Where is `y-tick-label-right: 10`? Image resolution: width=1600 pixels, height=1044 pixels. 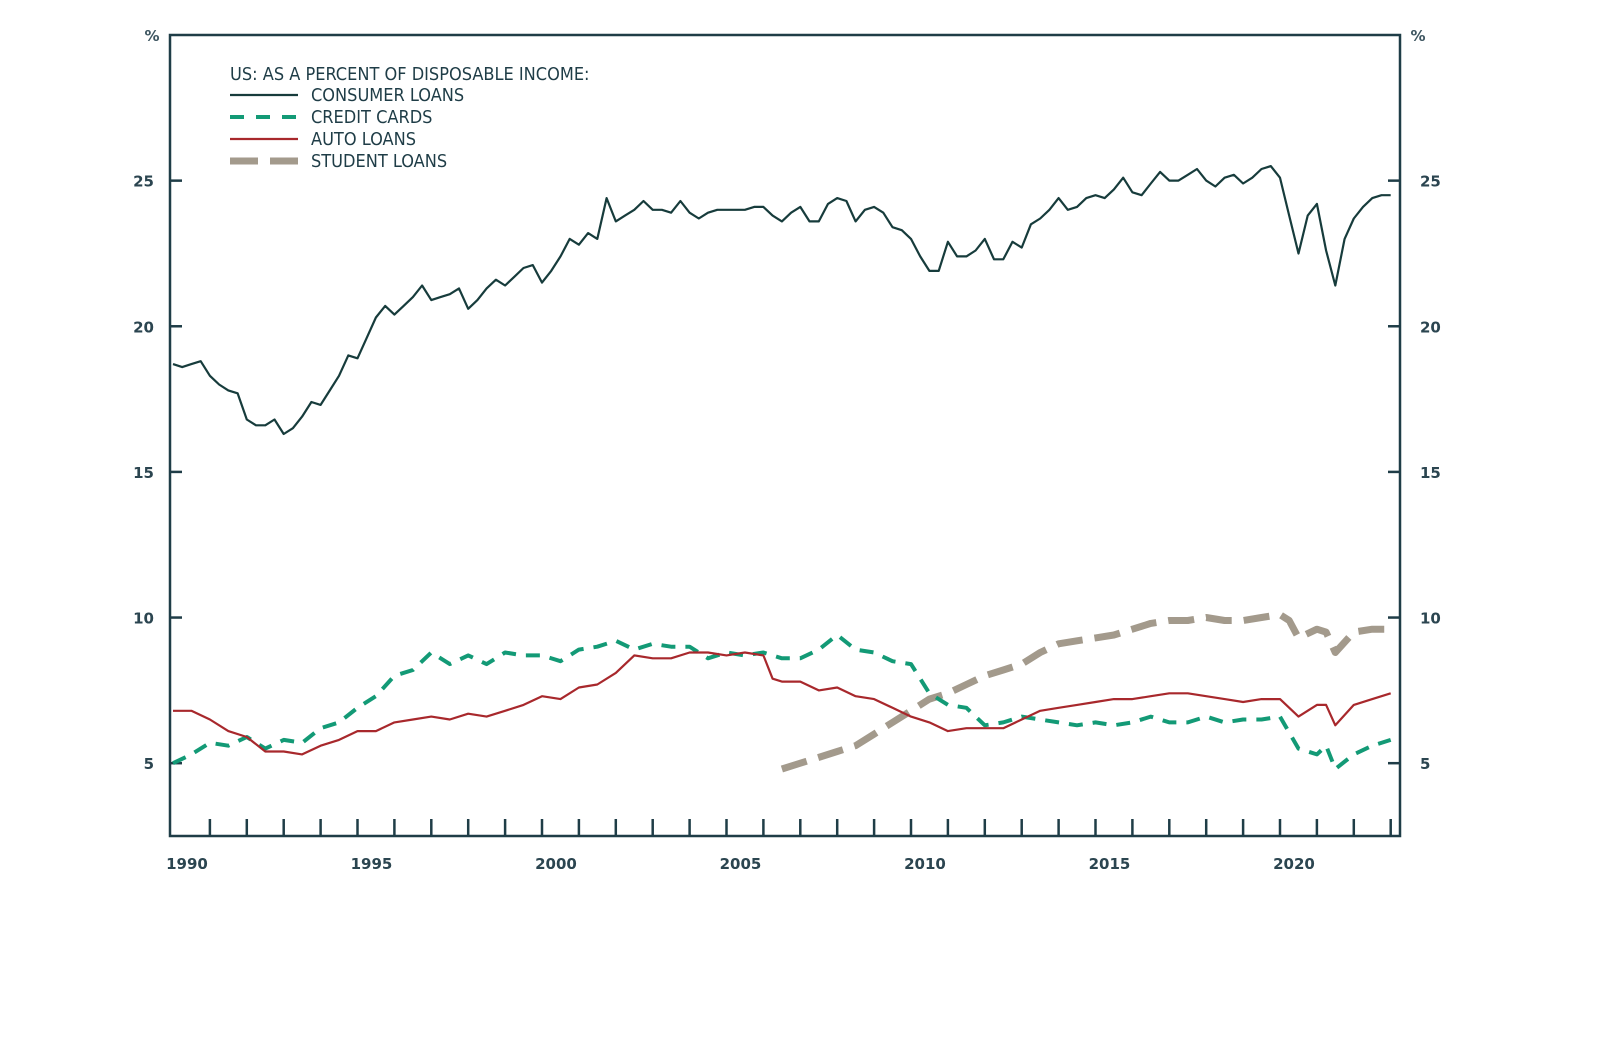
y-tick-label-right: 10 is located at coordinates (1430, 619).